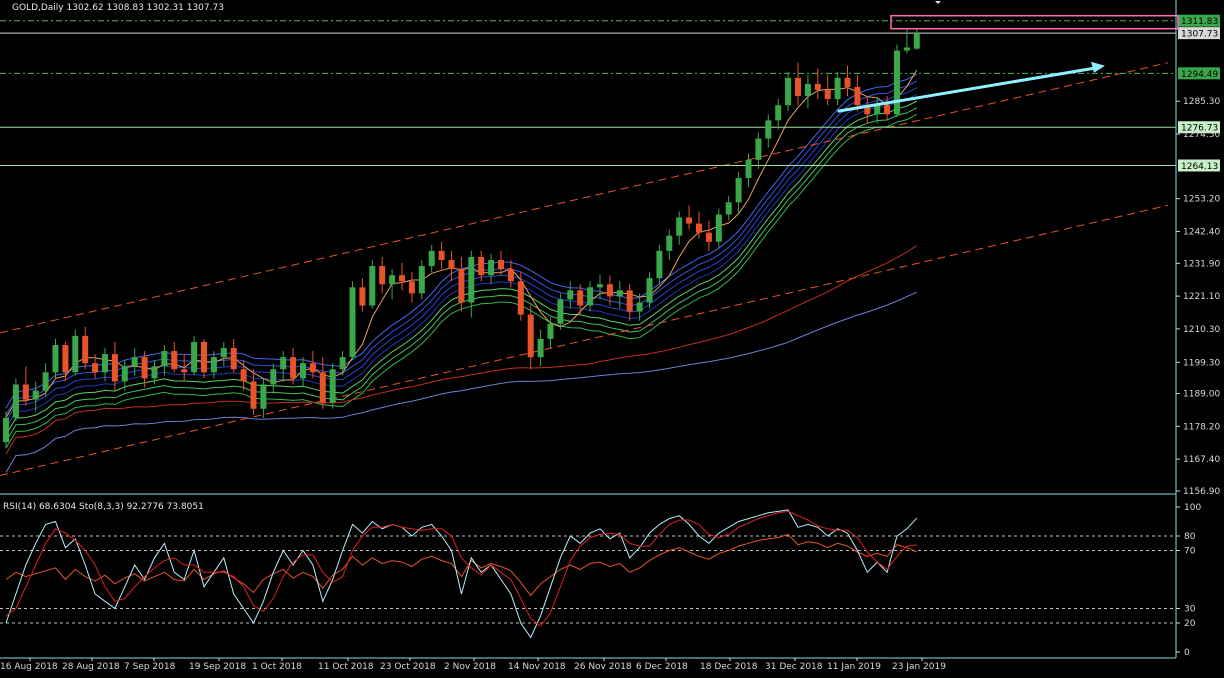 This screenshot has height=678, width=1224. Describe the element at coordinates (1201, 297) in the screenshot. I see `price-tick-label: 1221.10` at that location.